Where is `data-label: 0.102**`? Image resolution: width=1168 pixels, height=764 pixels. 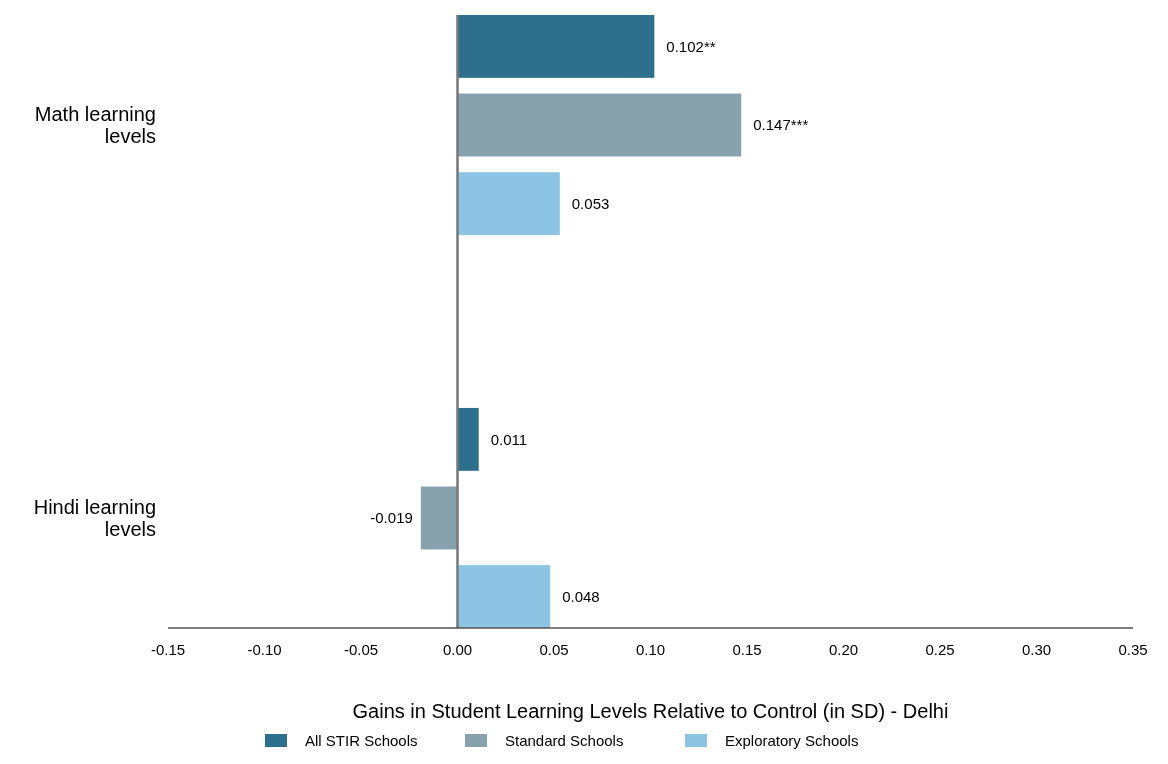
data-label: 0.102** is located at coordinates (691, 46).